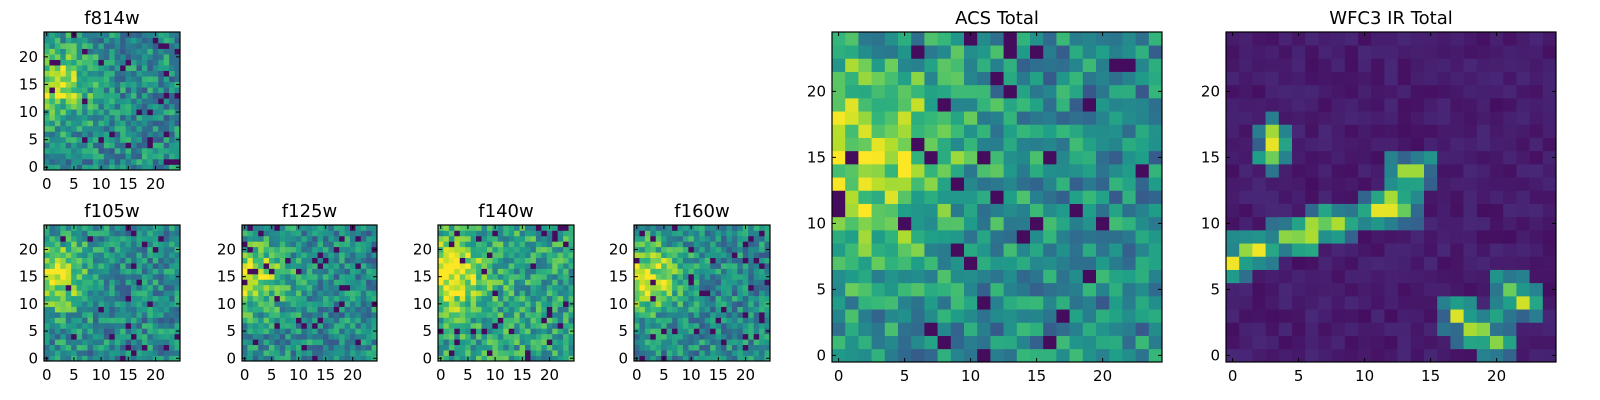 The height and width of the screenshot is (400, 1600). Describe the element at coordinates (1390, 18) in the screenshot. I see `wfc3-ir-total-title: WFC3 IR Total` at that location.